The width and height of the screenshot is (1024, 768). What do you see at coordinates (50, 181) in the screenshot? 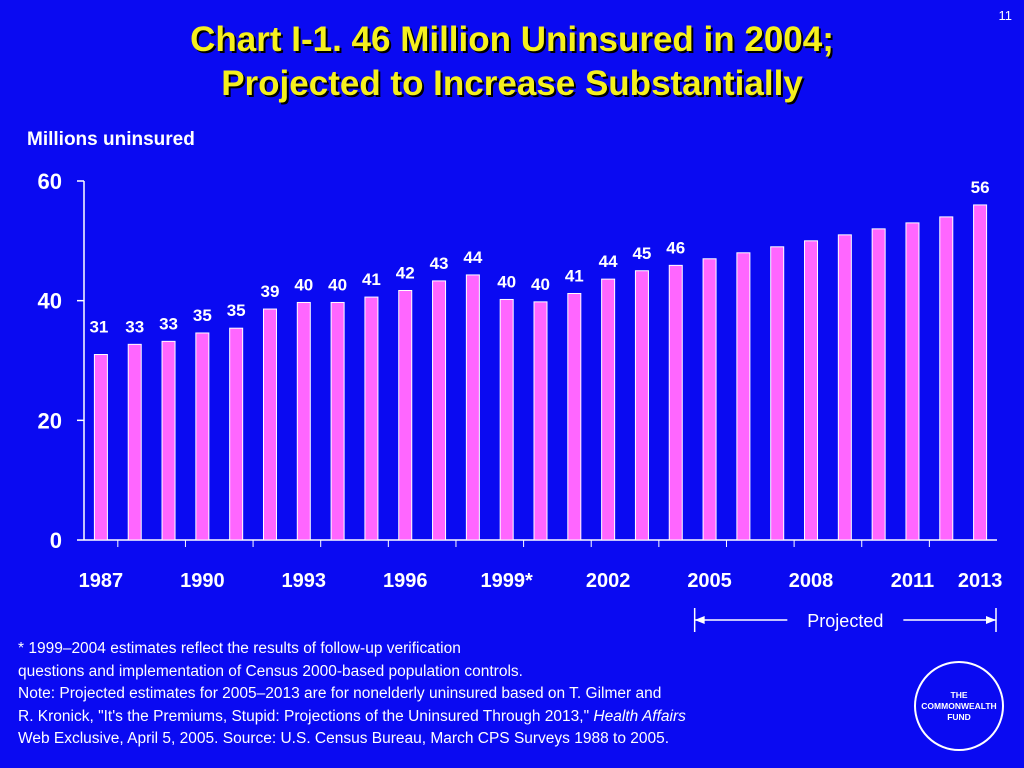
I see `y-tick-label: 60` at bounding box center [50, 181].